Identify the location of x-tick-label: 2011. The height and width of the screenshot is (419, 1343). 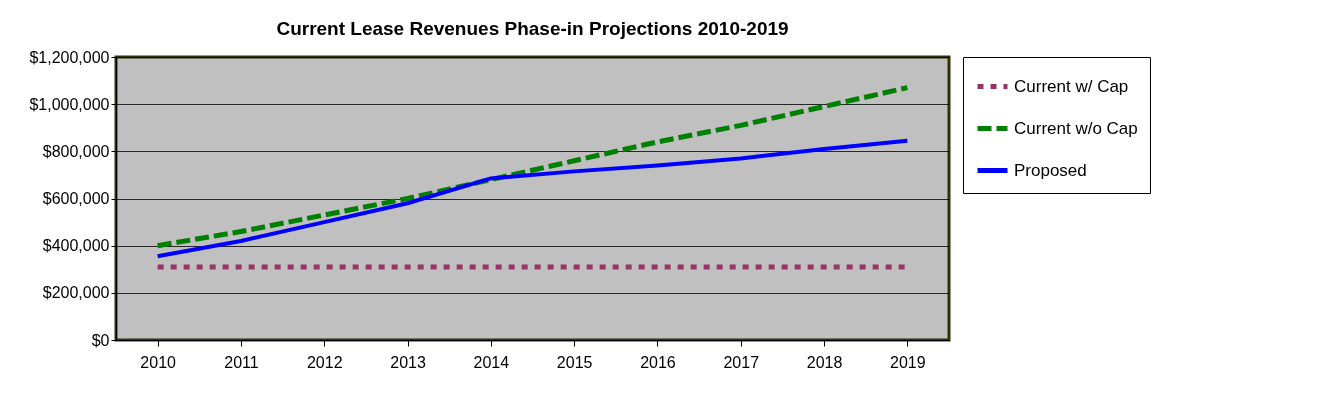
(241, 362).